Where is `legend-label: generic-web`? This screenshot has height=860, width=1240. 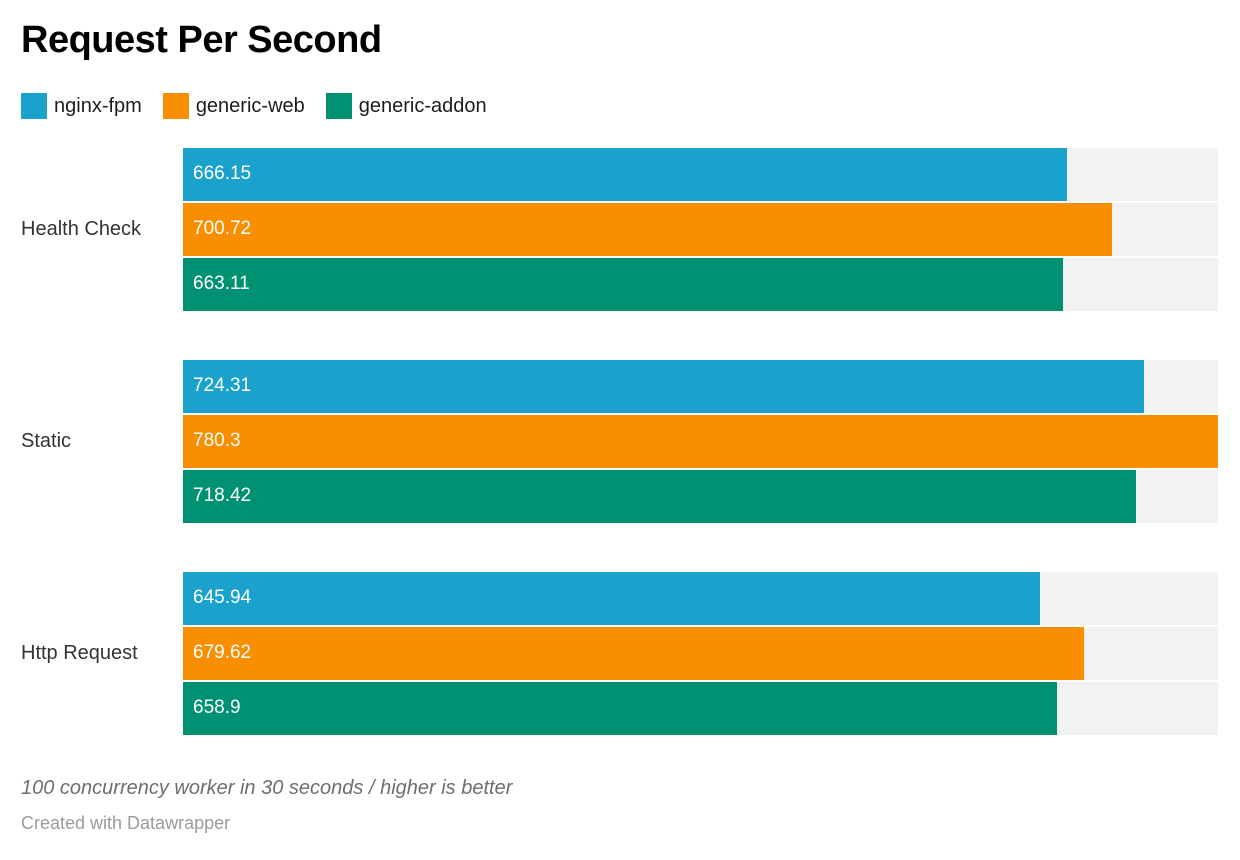
legend-label: generic-web is located at coordinates (250, 105).